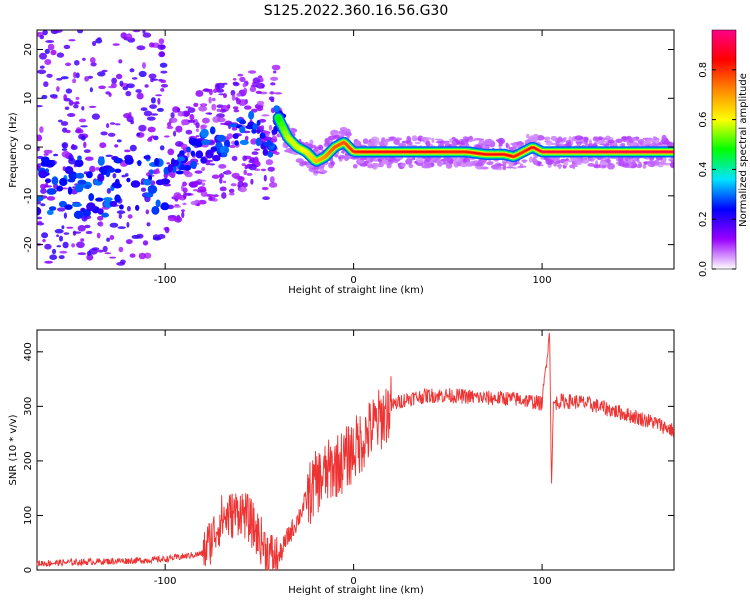 The width and height of the screenshot is (750, 600). I want to click on colorbar-tick-label: 0.6, so click(703, 120).